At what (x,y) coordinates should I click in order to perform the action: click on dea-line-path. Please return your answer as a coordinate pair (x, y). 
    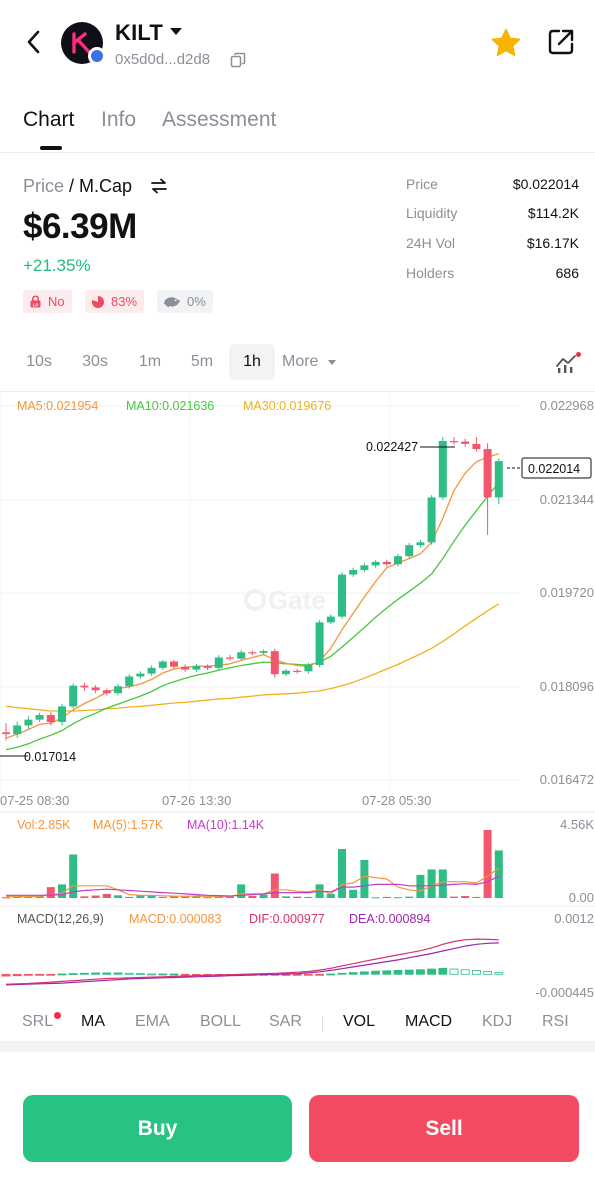
    Looking at the image, I should click on (252, 964).